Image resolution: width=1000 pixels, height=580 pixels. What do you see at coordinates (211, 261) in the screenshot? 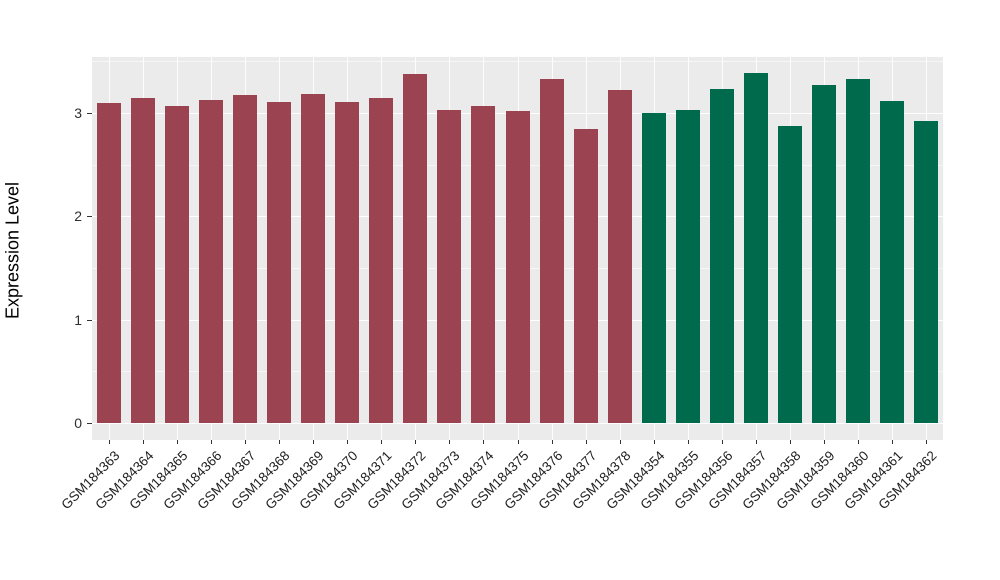
I see `bar-GSM184366` at bounding box center [211, 261].